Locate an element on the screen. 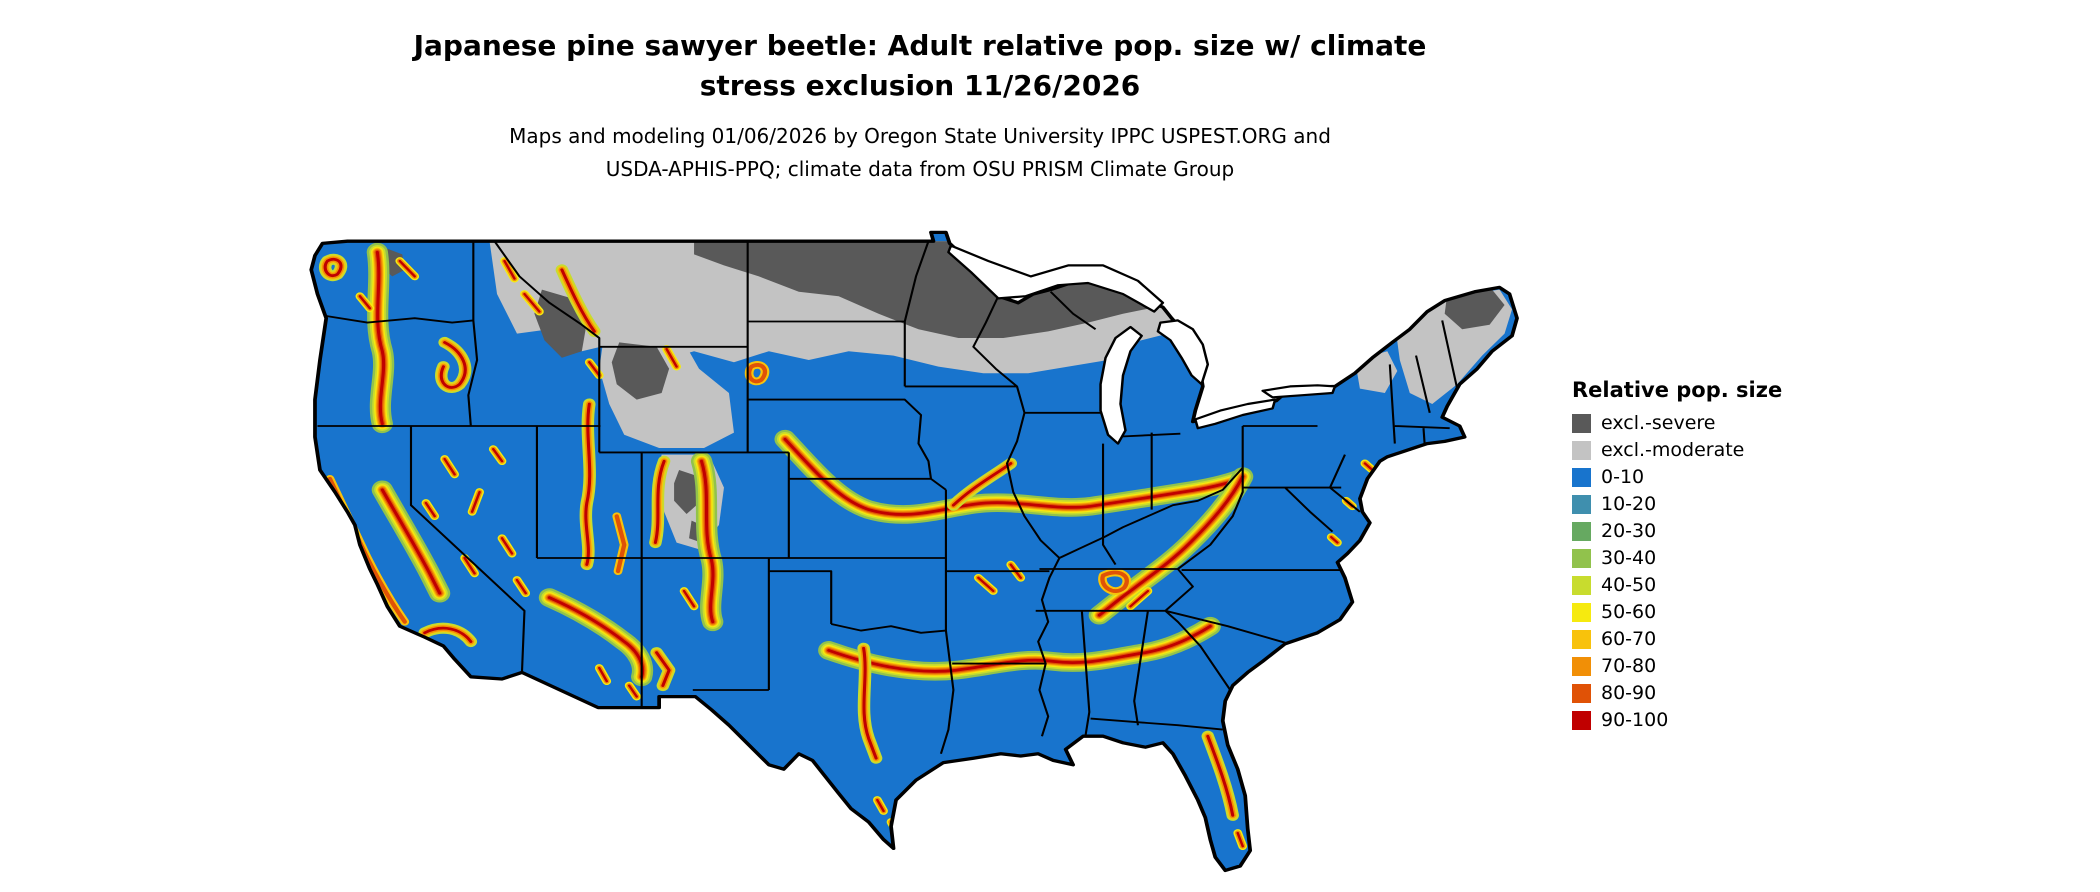 The height and width of the screenshot is (892, 2100). legend-label: 20-30 is located at coordinates (1629, 531).